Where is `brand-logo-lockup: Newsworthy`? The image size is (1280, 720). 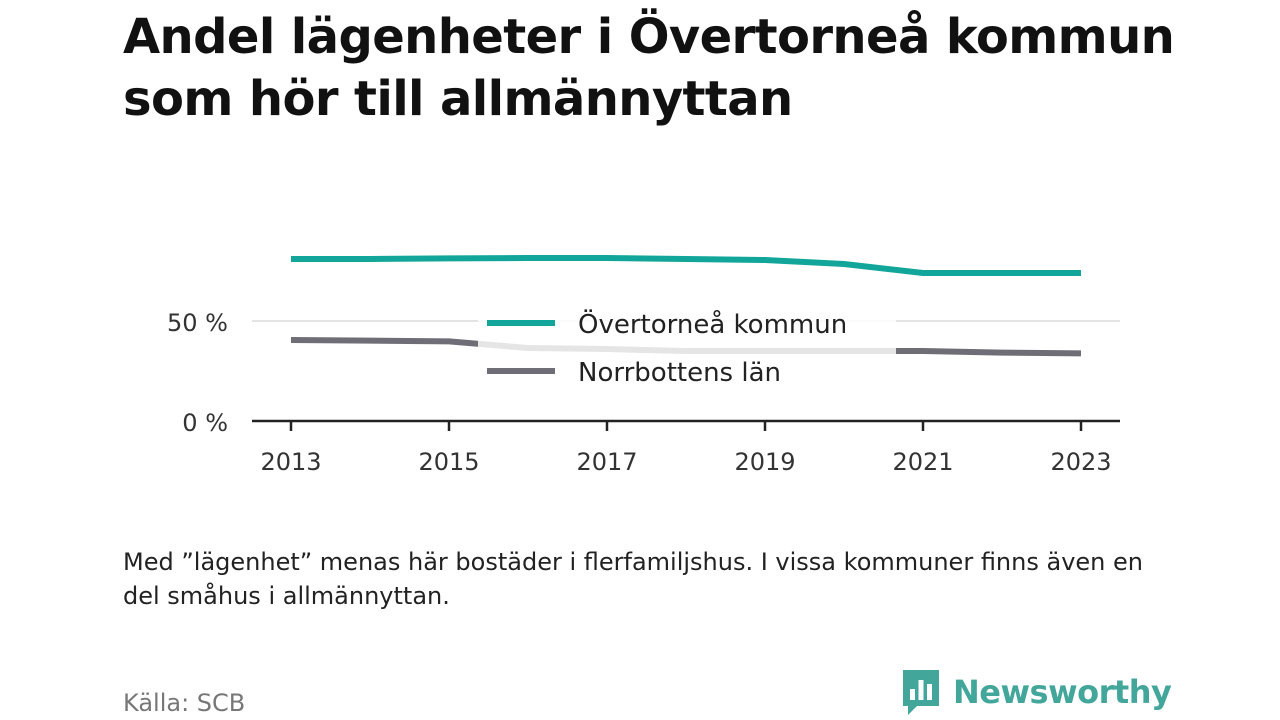 brand-logo-lockup: Newsworthy is located at coordinates (1036, 692).